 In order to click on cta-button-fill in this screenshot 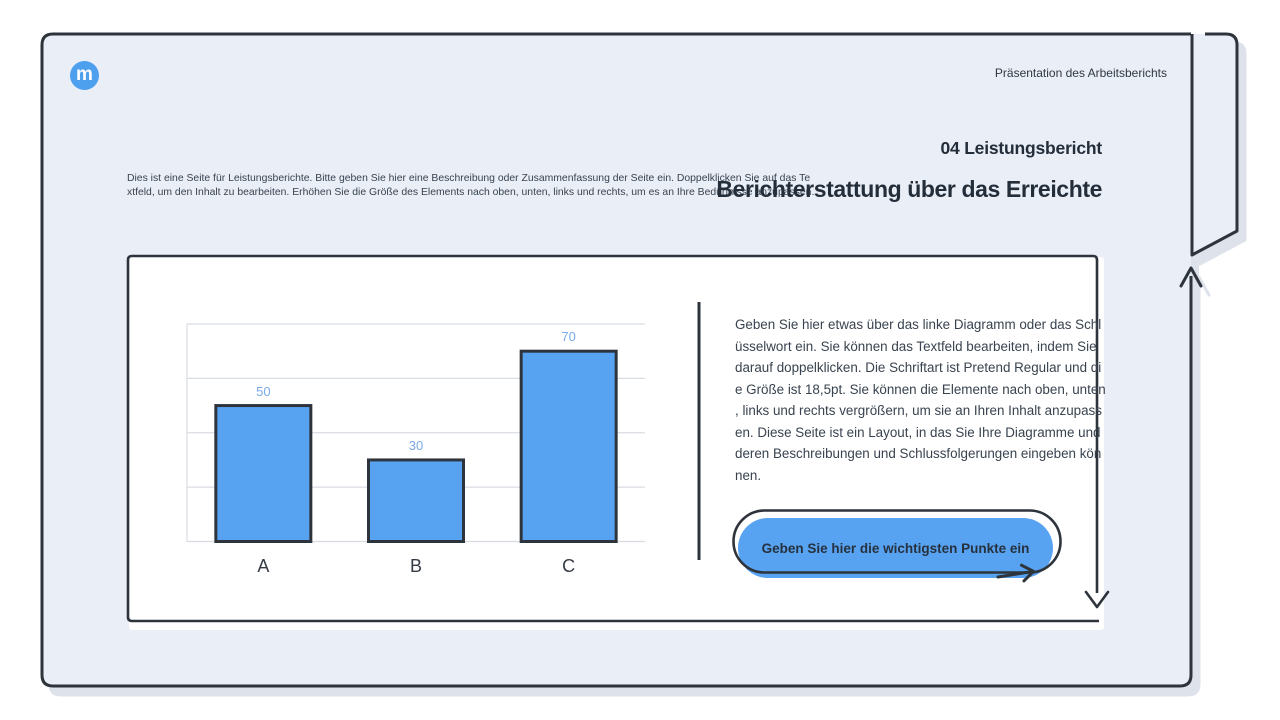, I will do `click(895, 548)`.